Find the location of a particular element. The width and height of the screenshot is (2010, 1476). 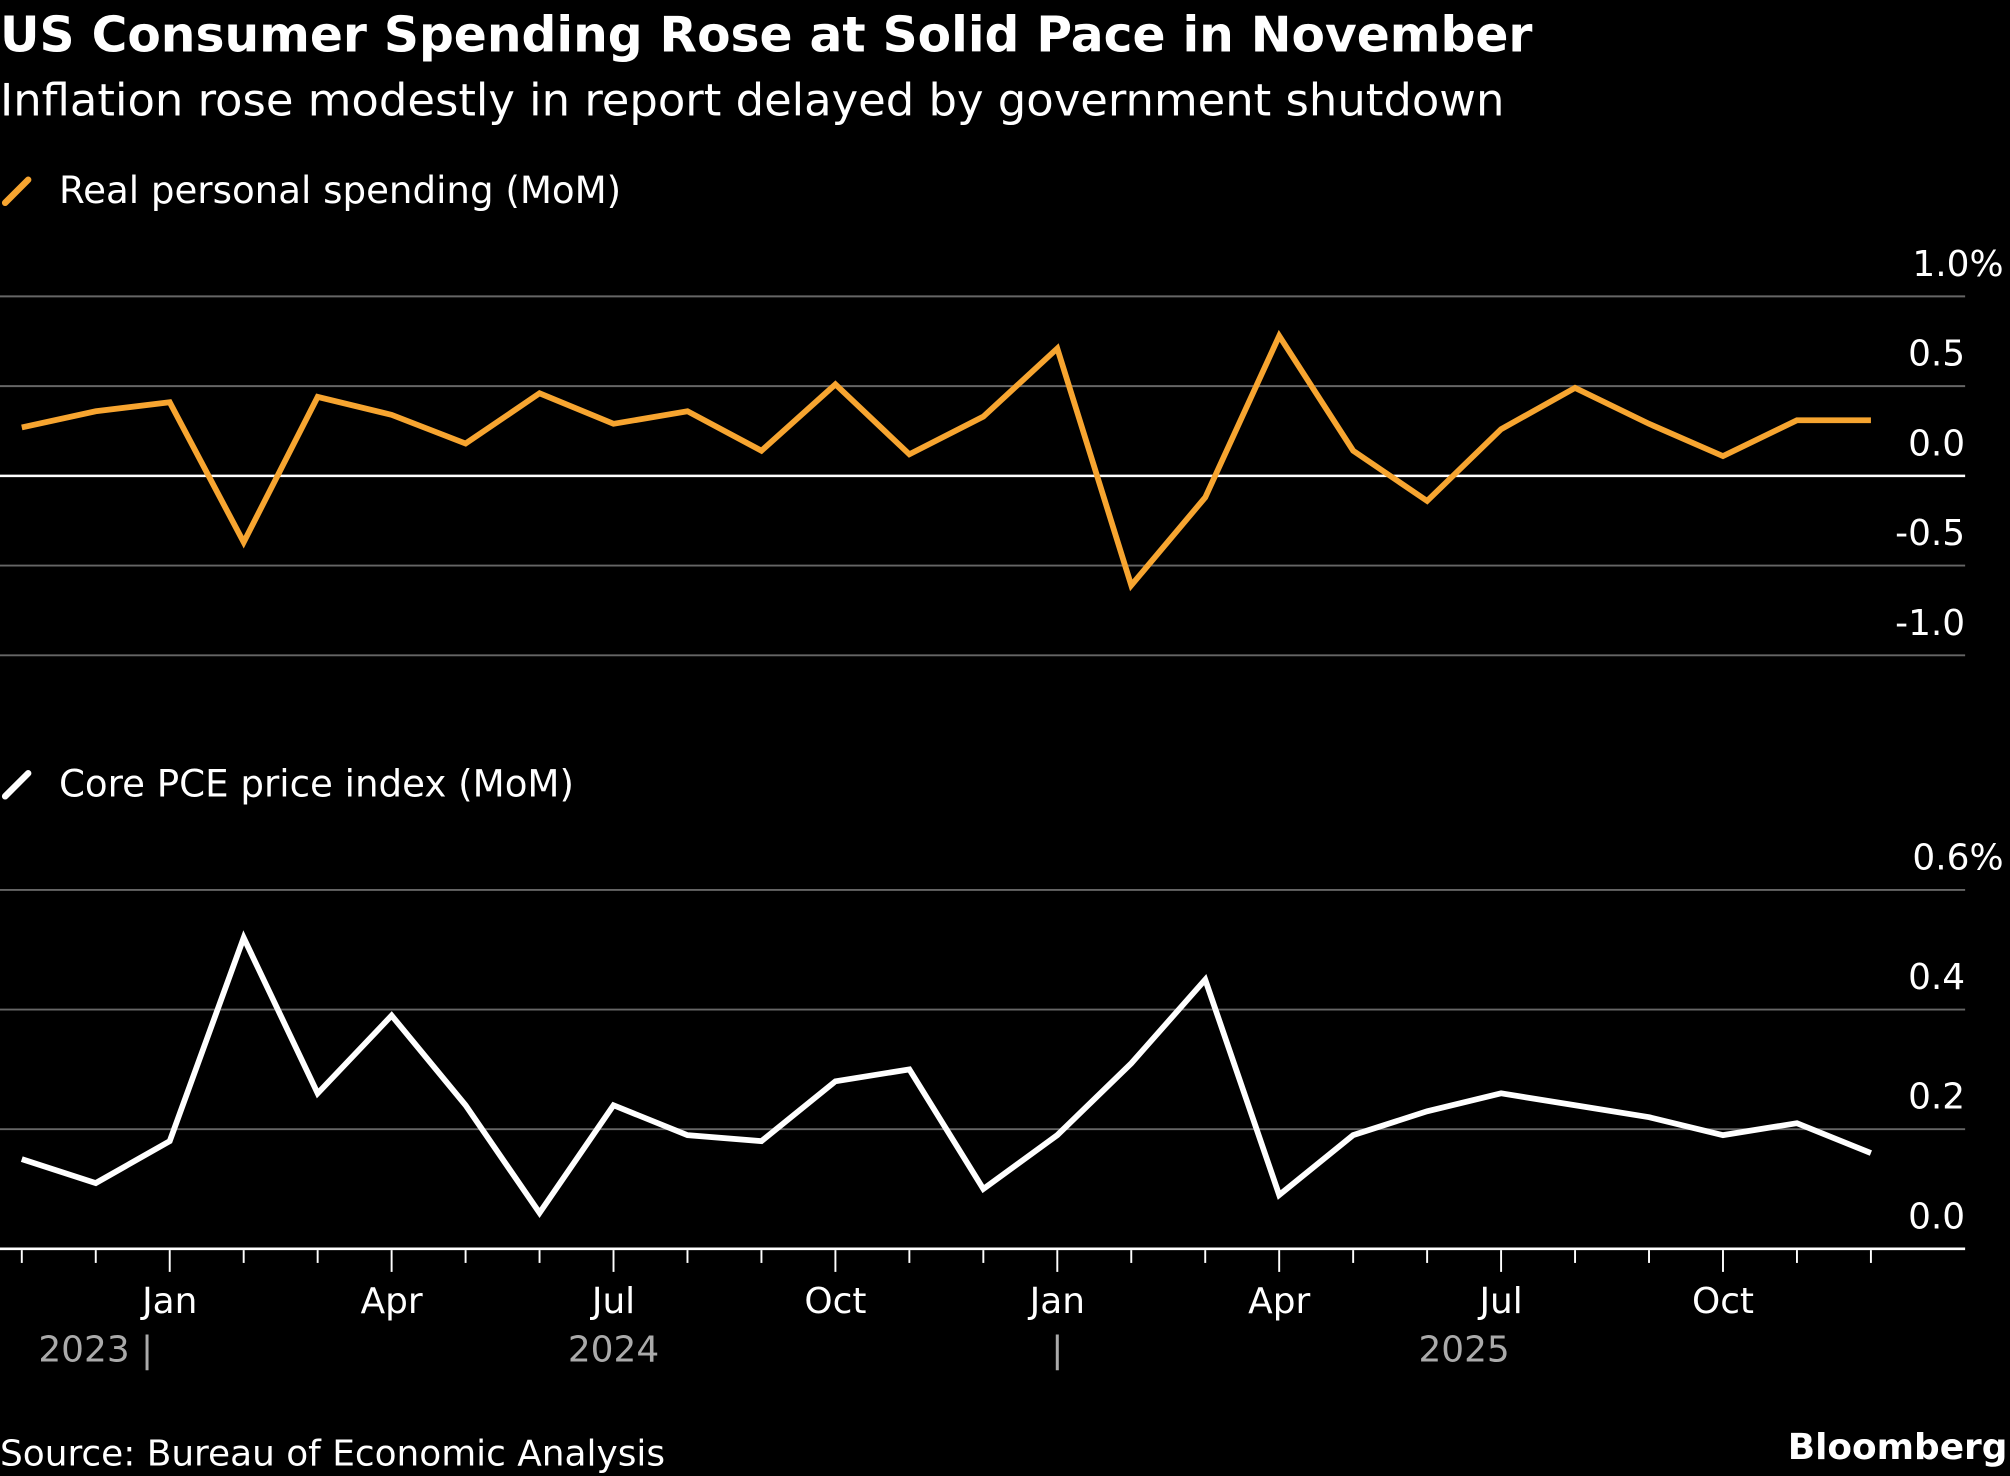

y-tick-label: 0.4 is located at coordinates (1936, 977).